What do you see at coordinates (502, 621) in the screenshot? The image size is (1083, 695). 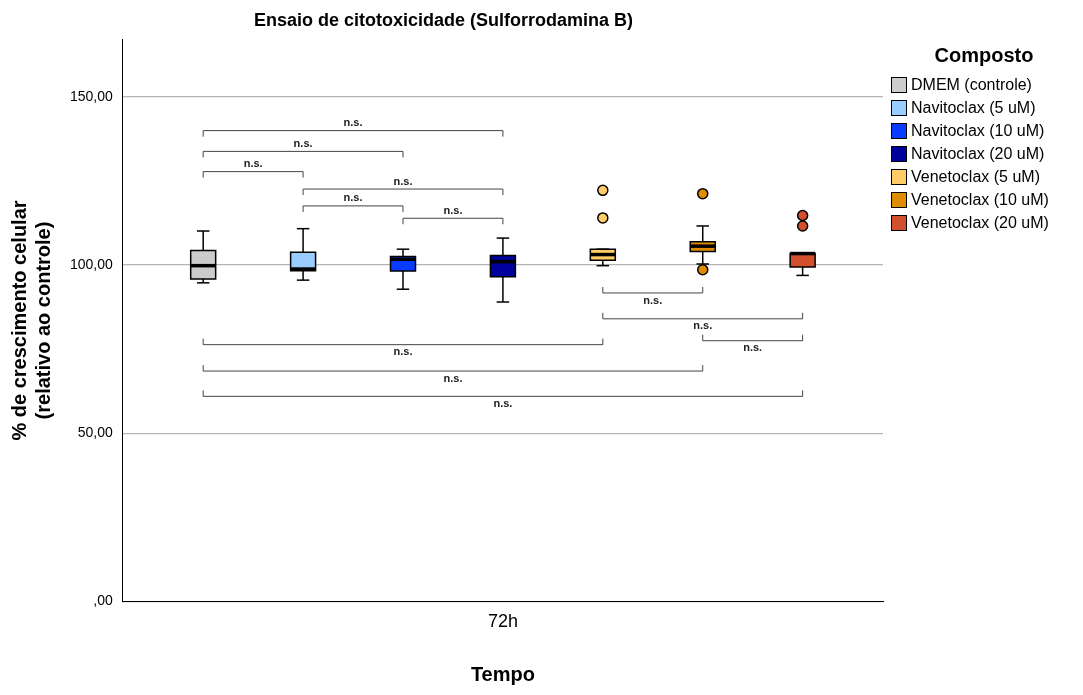 I see `x-tick-label: 72h` at bounding box center [502, 621].